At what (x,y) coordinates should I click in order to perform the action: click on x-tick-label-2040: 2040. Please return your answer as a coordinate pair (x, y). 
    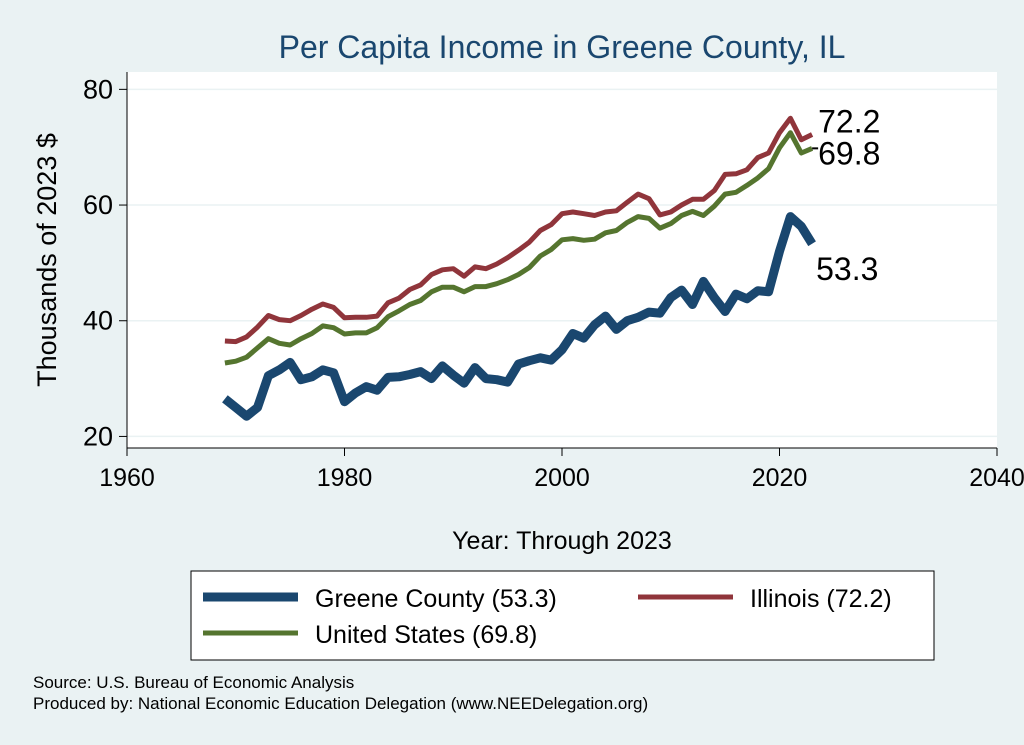
    Looking at the image, I should click on (996, 478).